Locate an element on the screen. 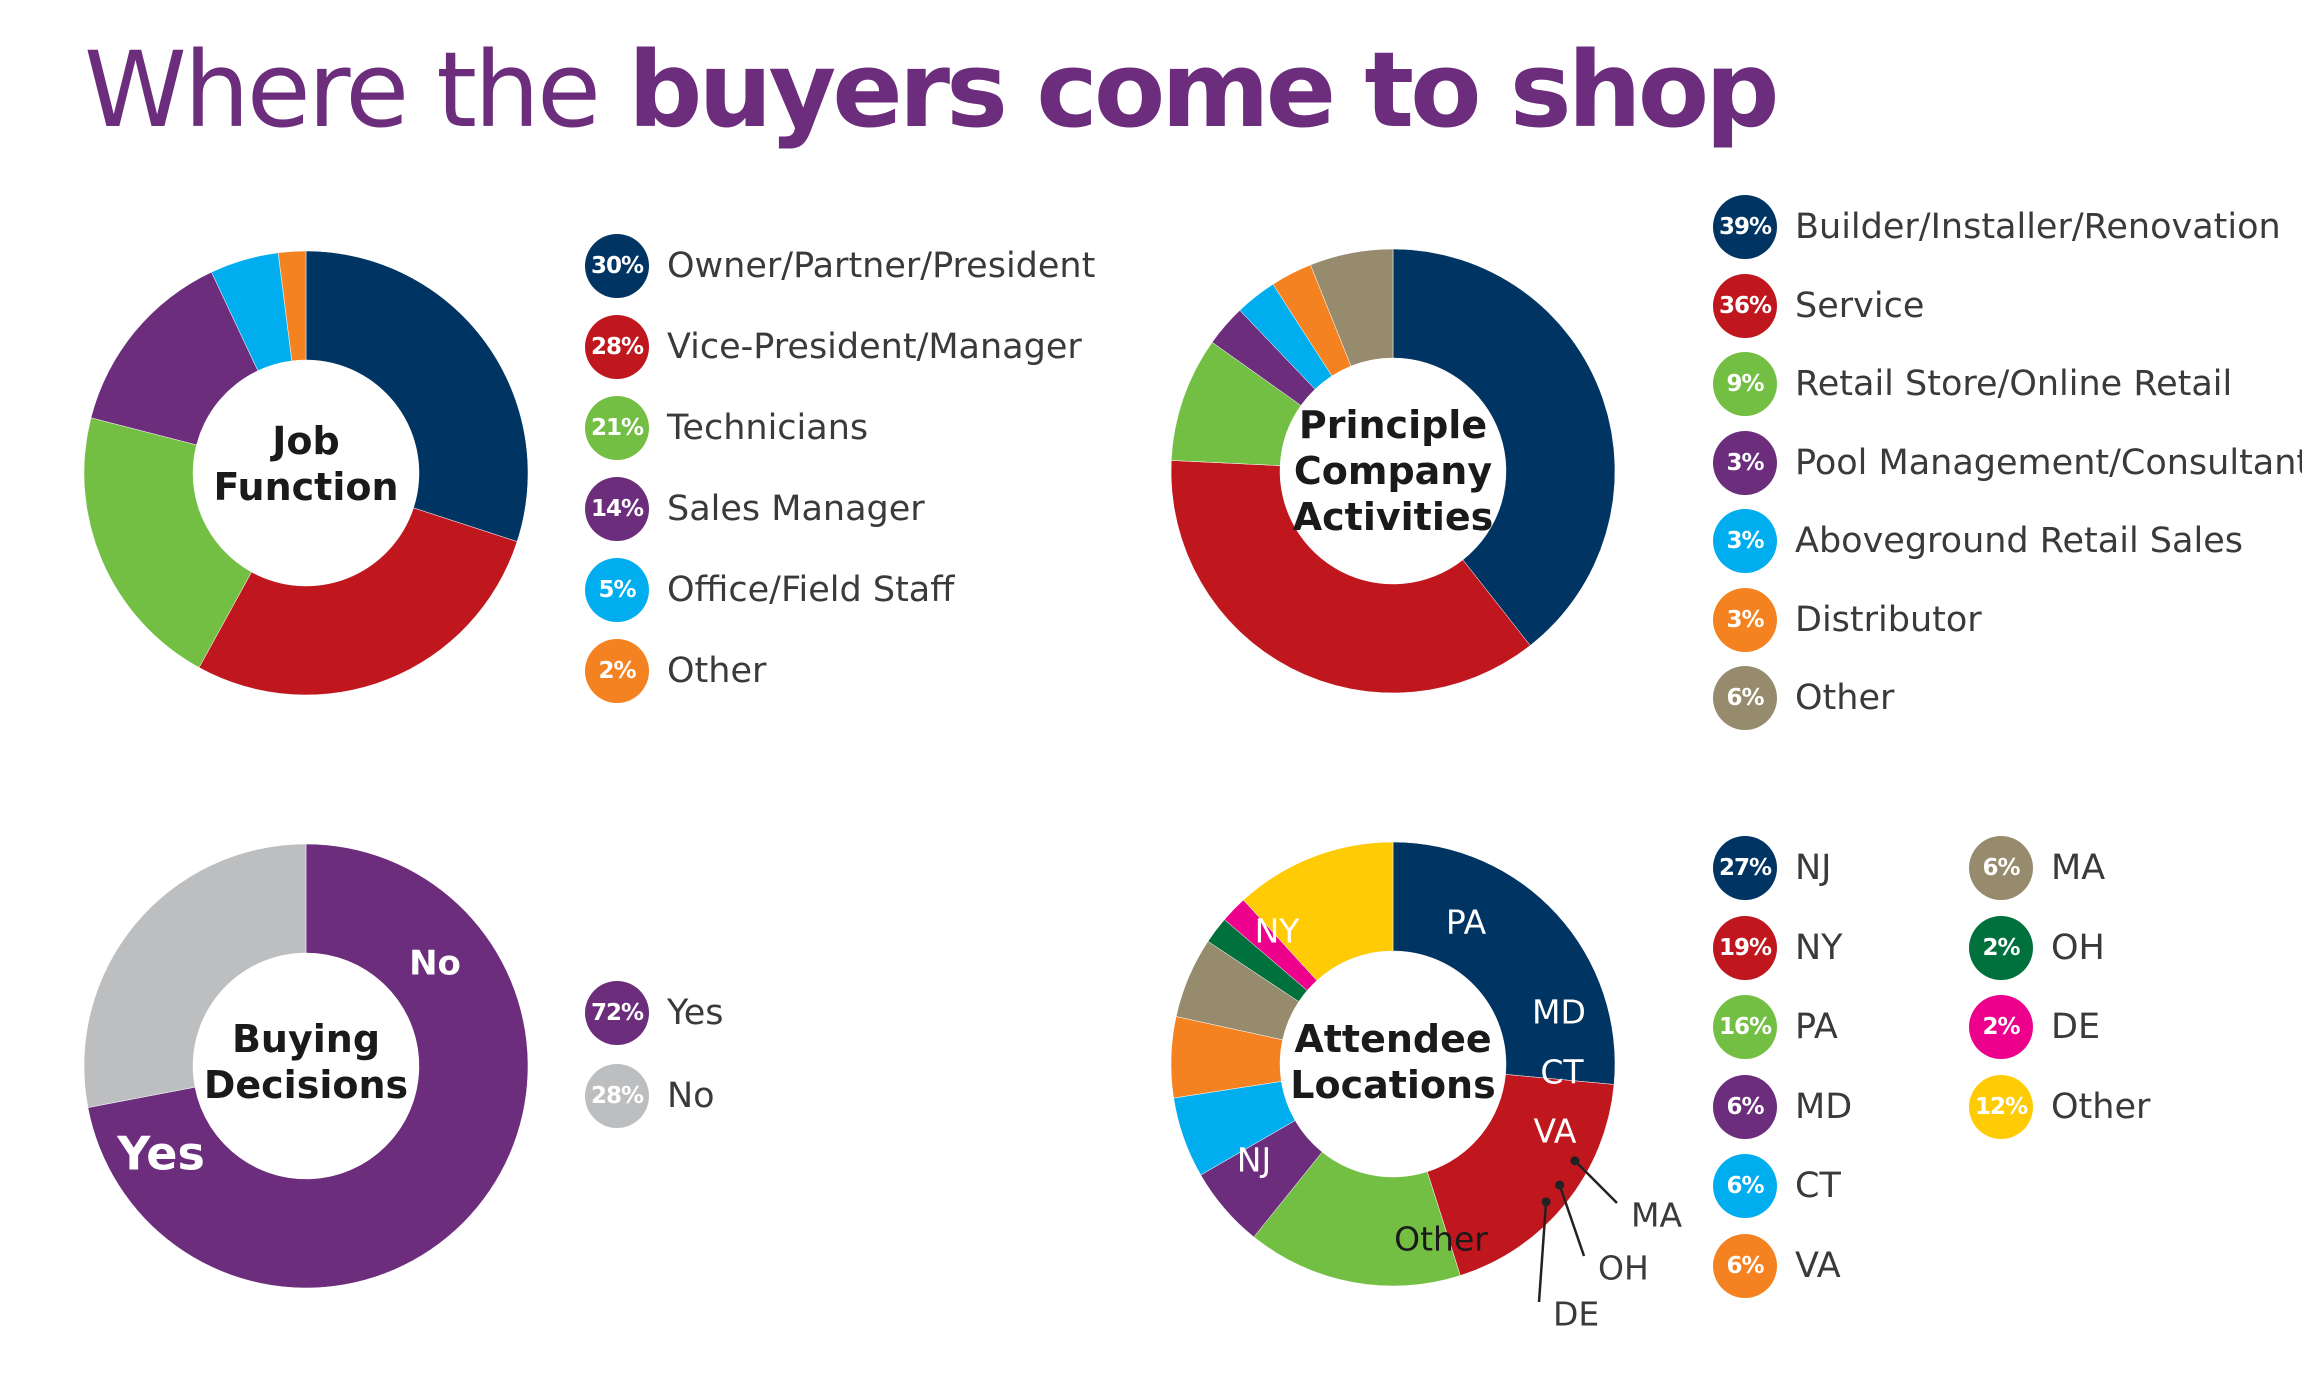 The width and height of the screenshot is (2302, 1378). slice-label-ct: CT is located at coordinates (1562, 1072).